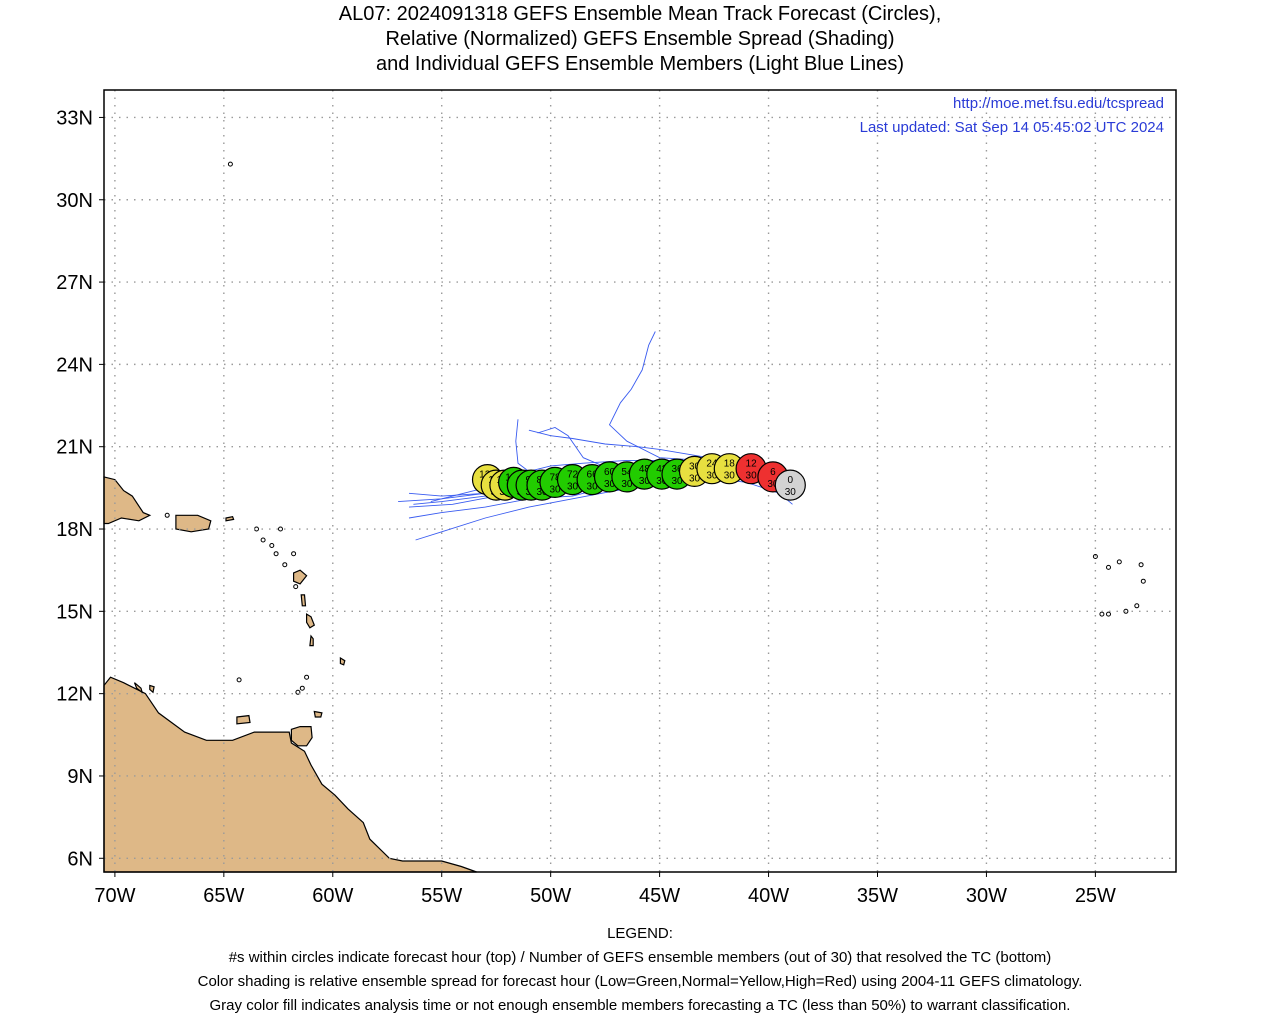 The width and height of the screenshot is (1280, 1024). What do you see at coordinates (695, 466) in the screenshot?
I see `forecast-hour-label: 30` at bounding box center [695, 466].